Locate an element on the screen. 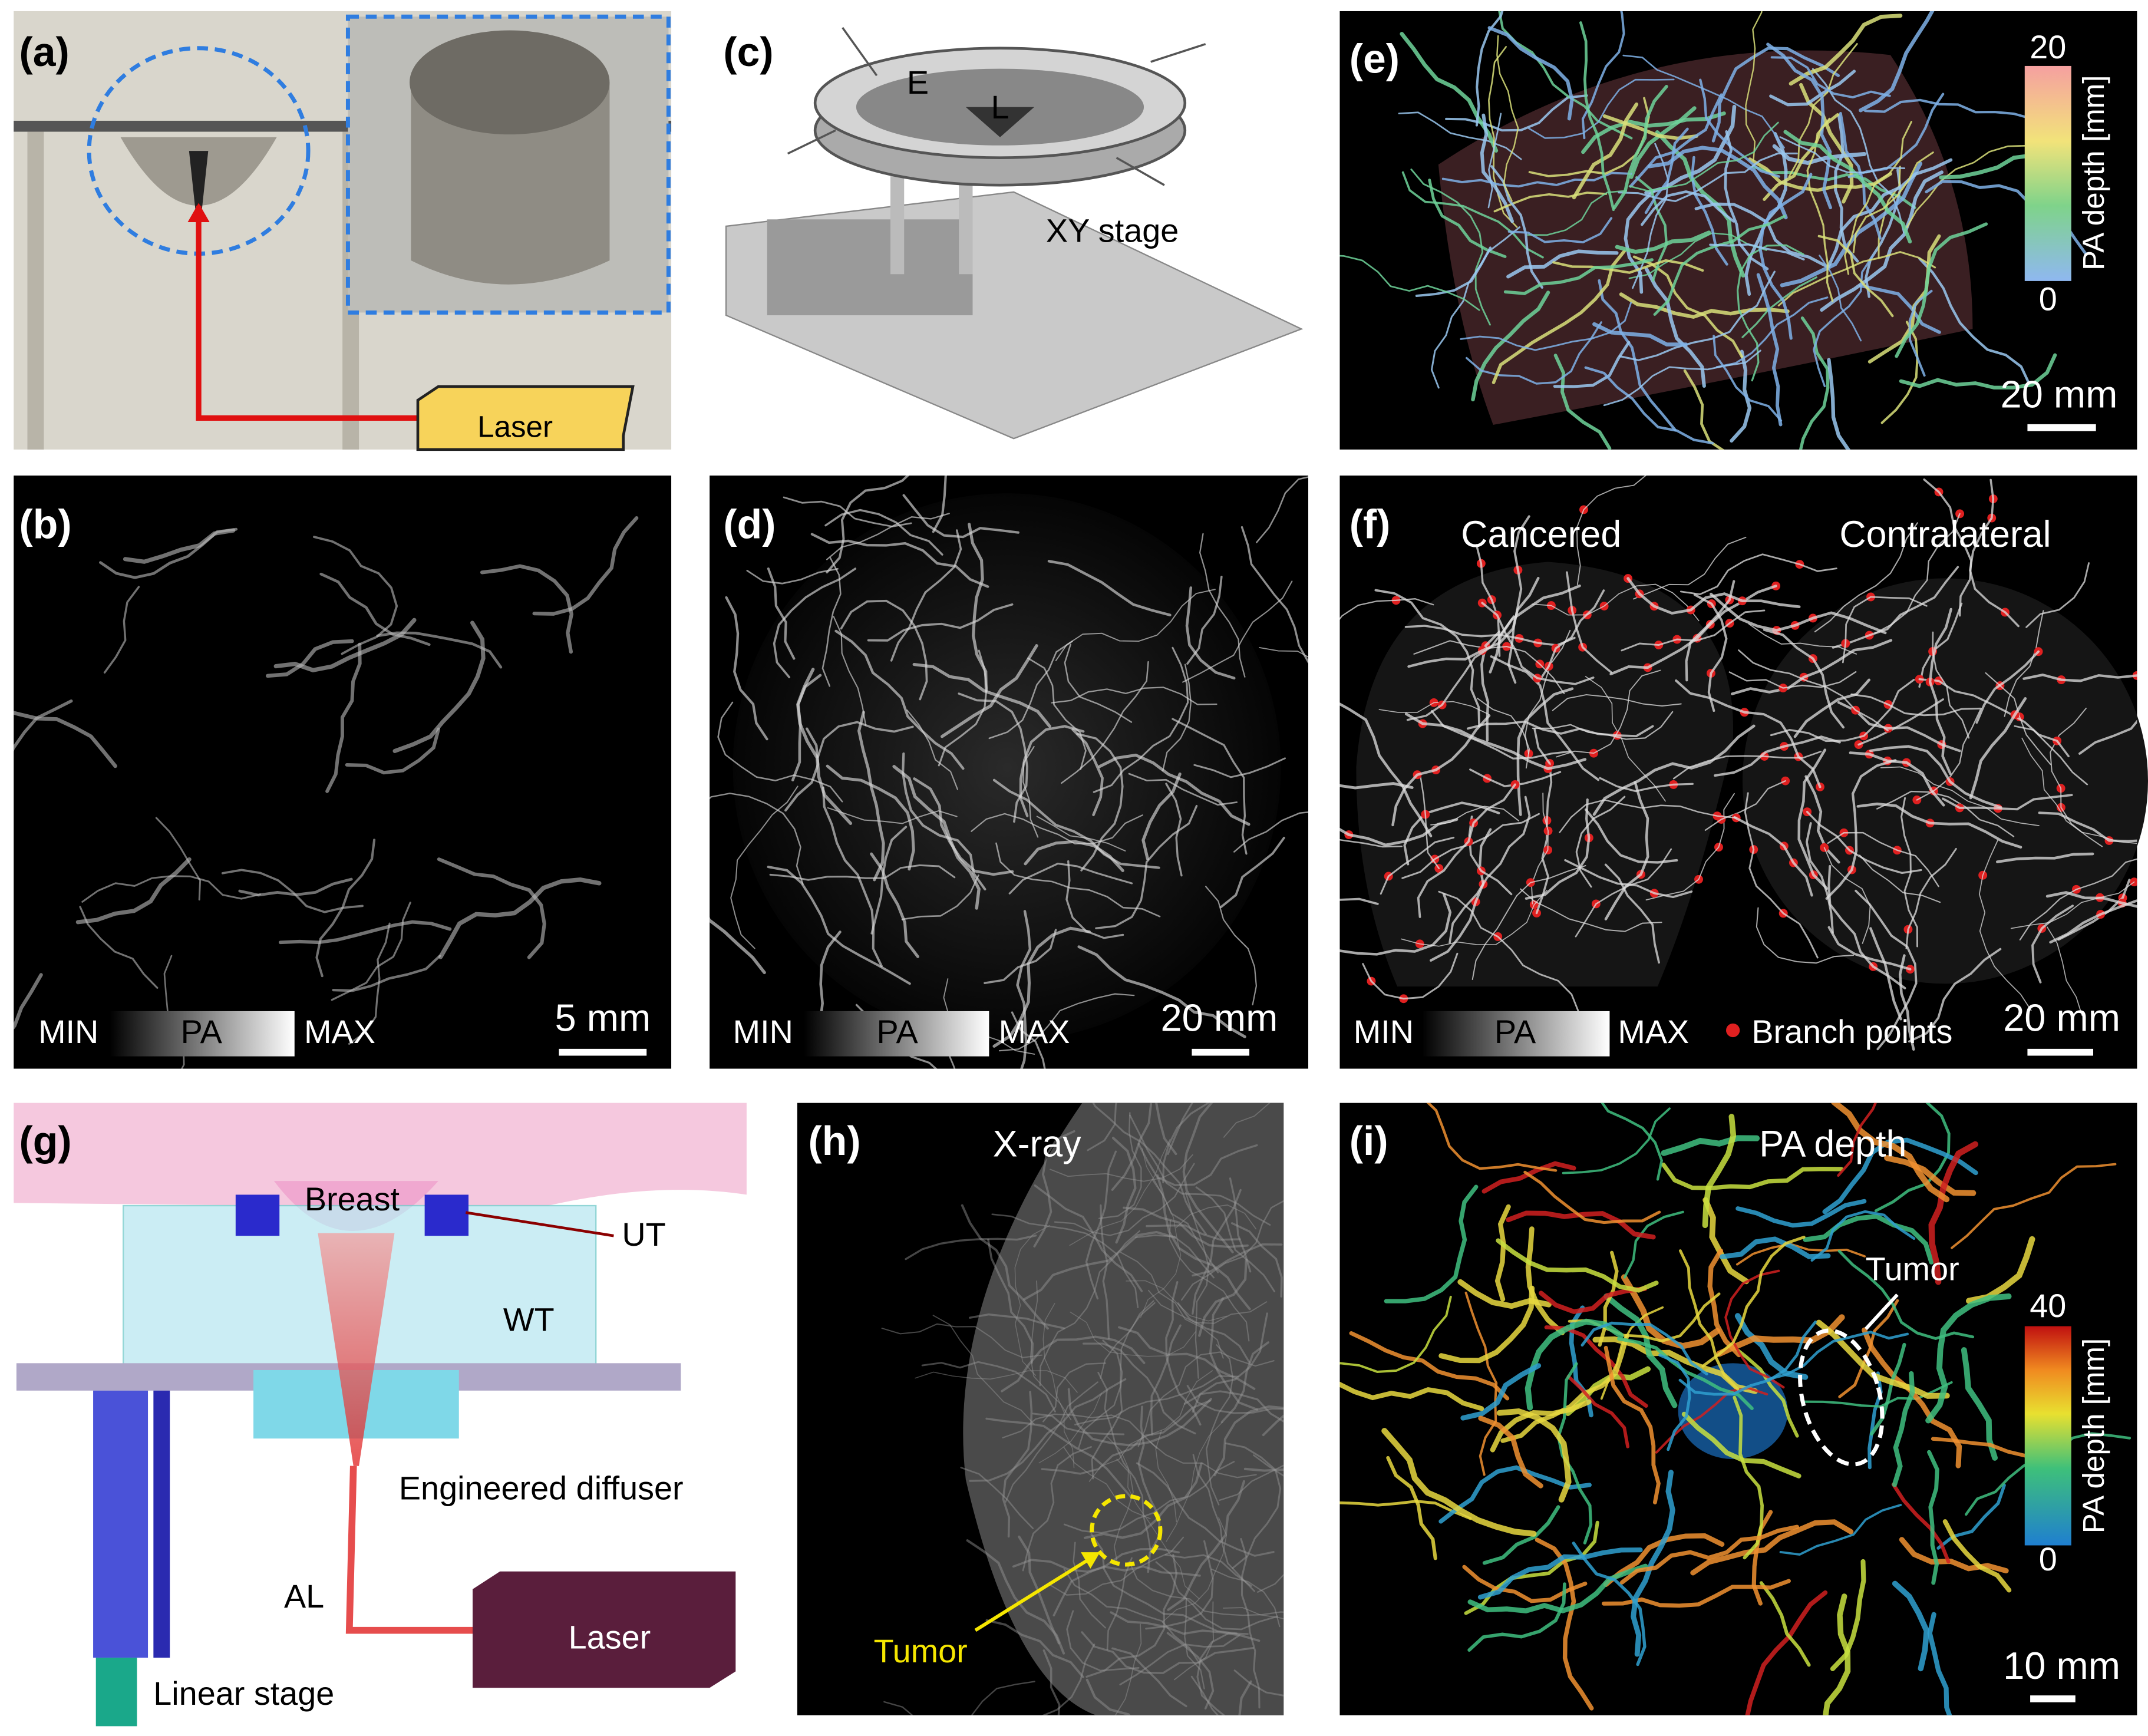 Image resolution: width=2148 pixels, height=1736 pixels. scale-bar-label: 5 mm is located at coordinates (603, 1017).